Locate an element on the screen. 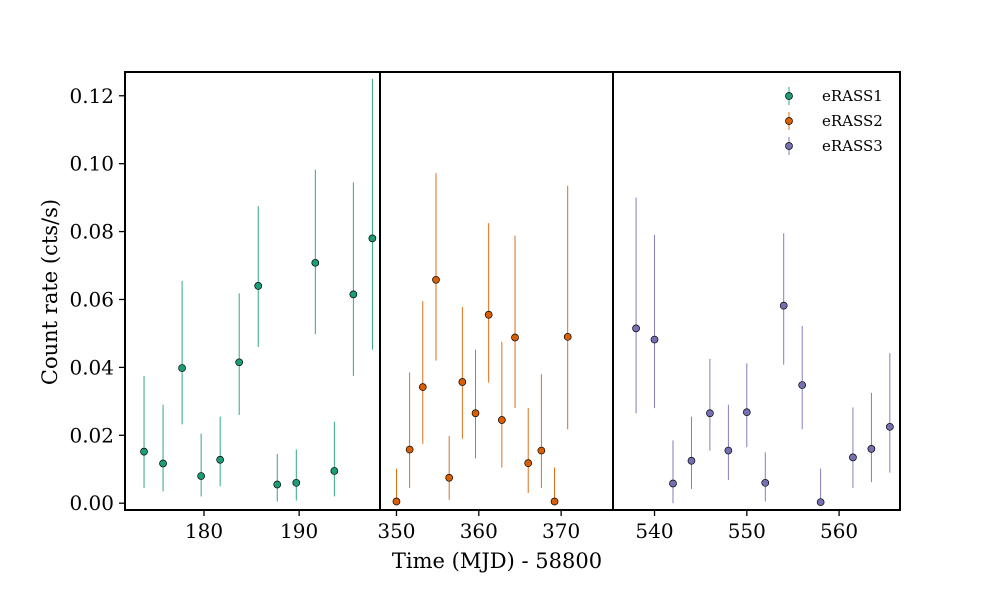 The width and height of the screenshot is (1000, 600). x-tick-label: 540 is located at coordinates (654, 531).